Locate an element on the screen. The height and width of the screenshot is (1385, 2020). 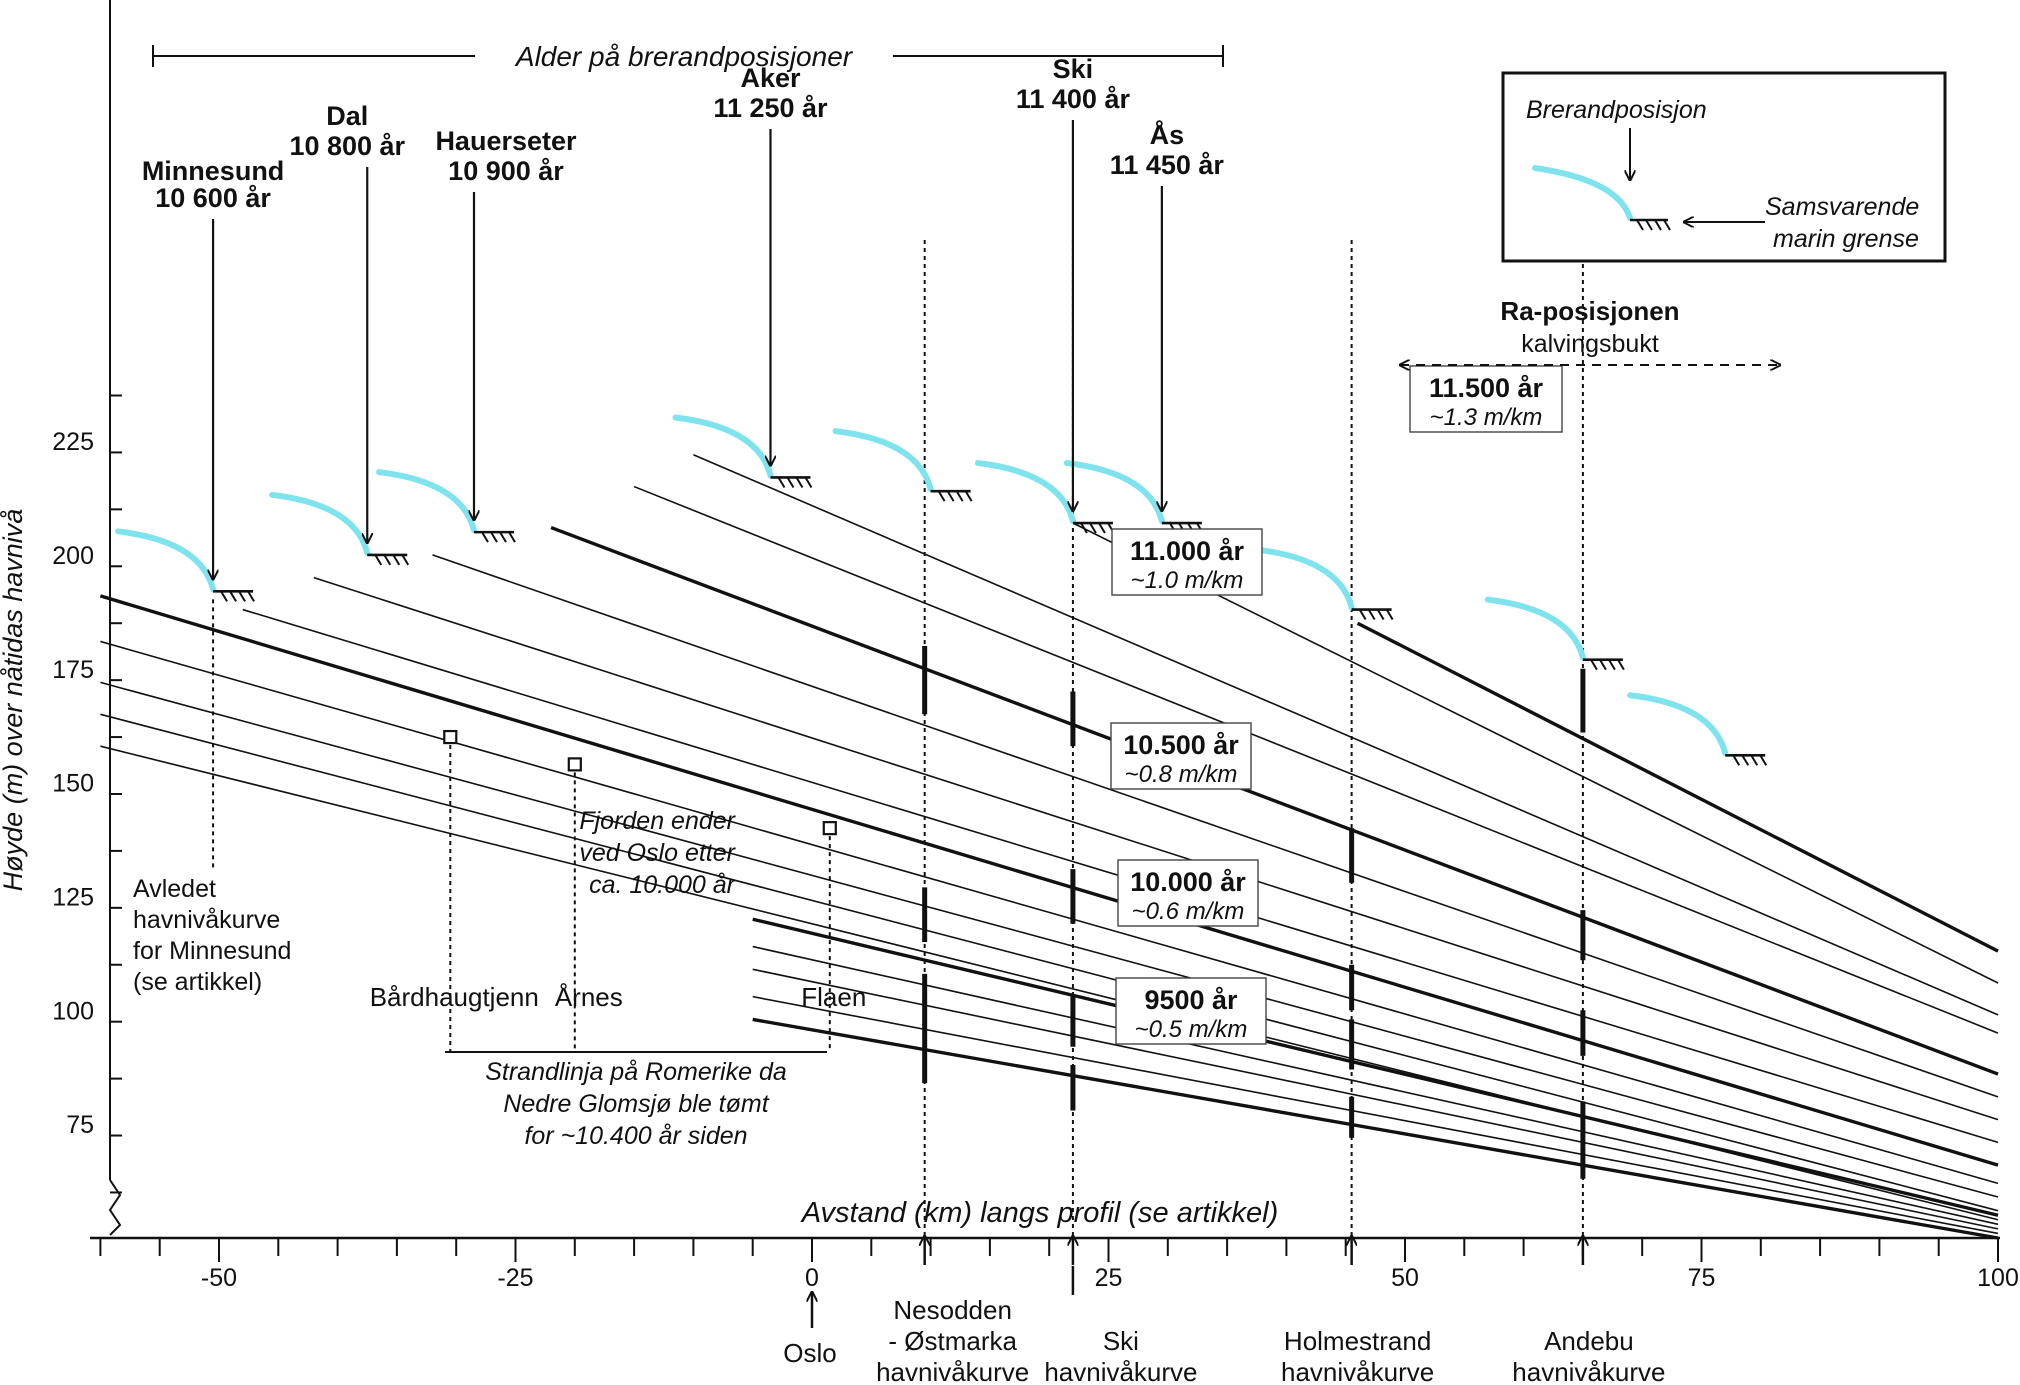
legend-limit-label-1: Samsvarende is located at coordinates (1842, 207).